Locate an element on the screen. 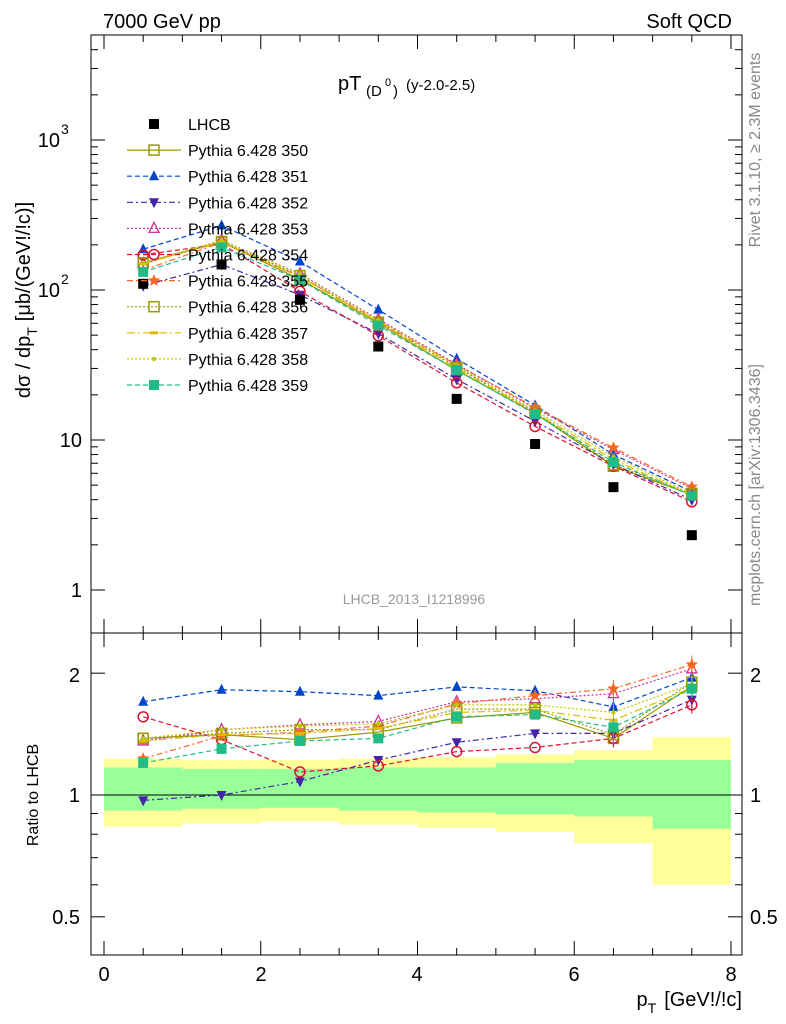 The width and height of the screenshot is (786, 1024). ratio-tick-05-right: 0.5 is located at coordinates (764, 918).